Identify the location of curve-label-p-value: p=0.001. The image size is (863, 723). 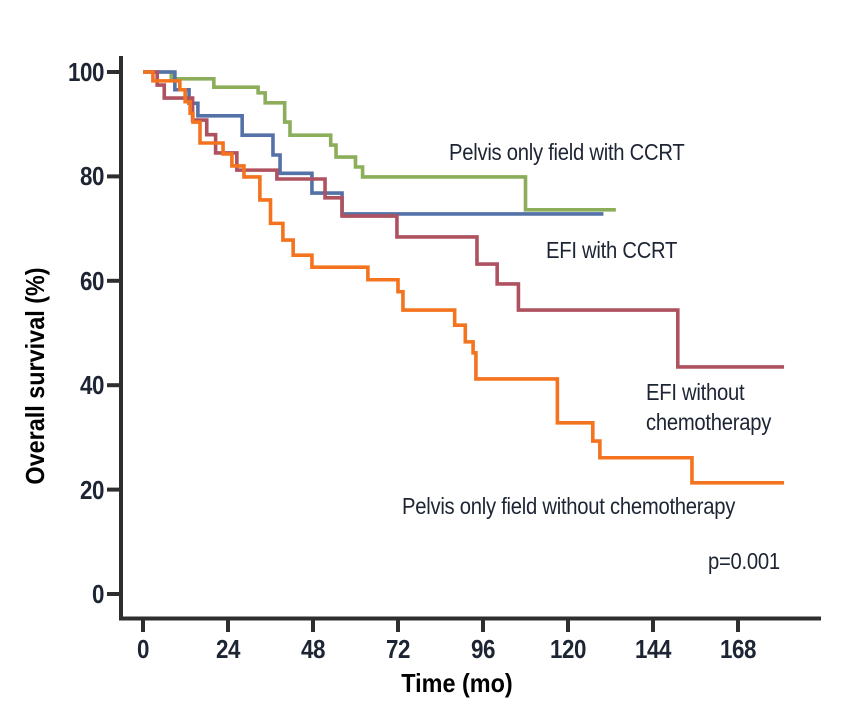
(743, 561).